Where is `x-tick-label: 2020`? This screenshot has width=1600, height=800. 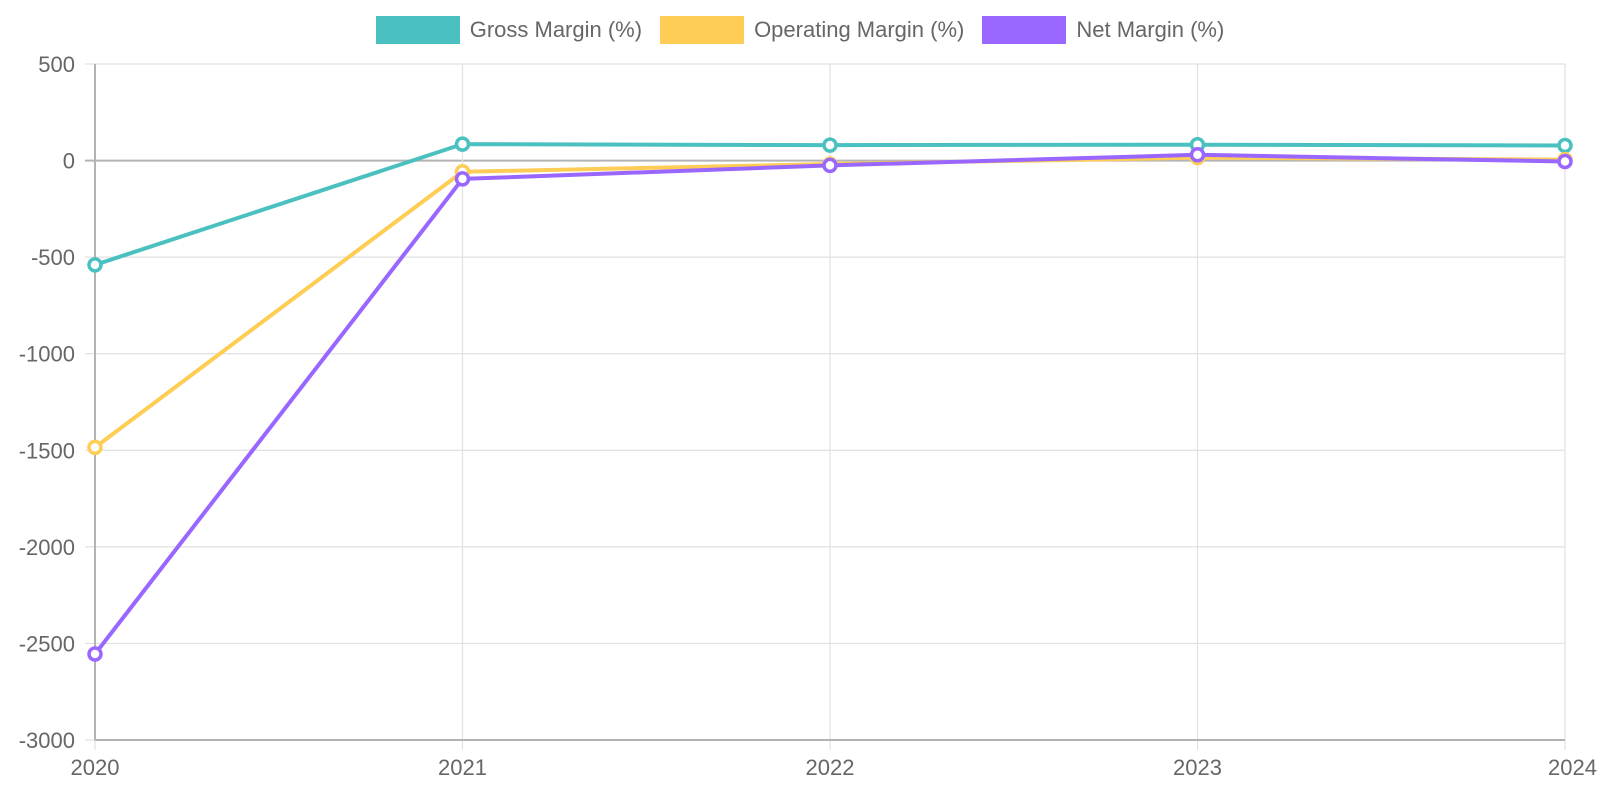 x-tick-label: 2020 is located at coordinates (95, 767).